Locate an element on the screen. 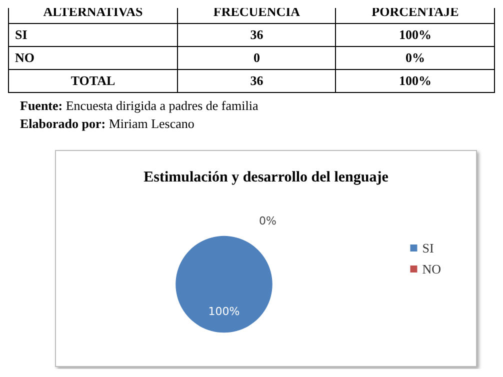  legend-label: SI is located at coordinates (428, 248).